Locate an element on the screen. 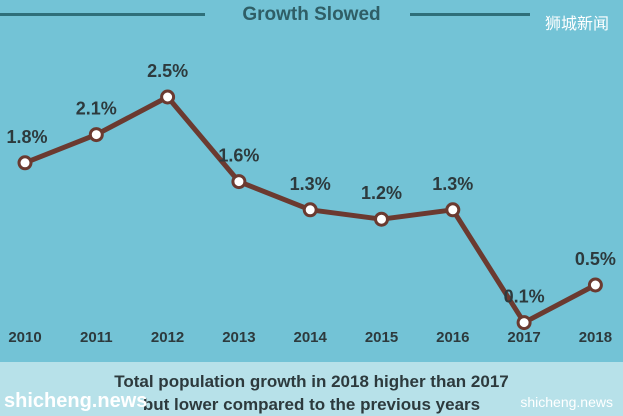  x-tick-label-2015: 2015 is located at coordinates (381, 337).